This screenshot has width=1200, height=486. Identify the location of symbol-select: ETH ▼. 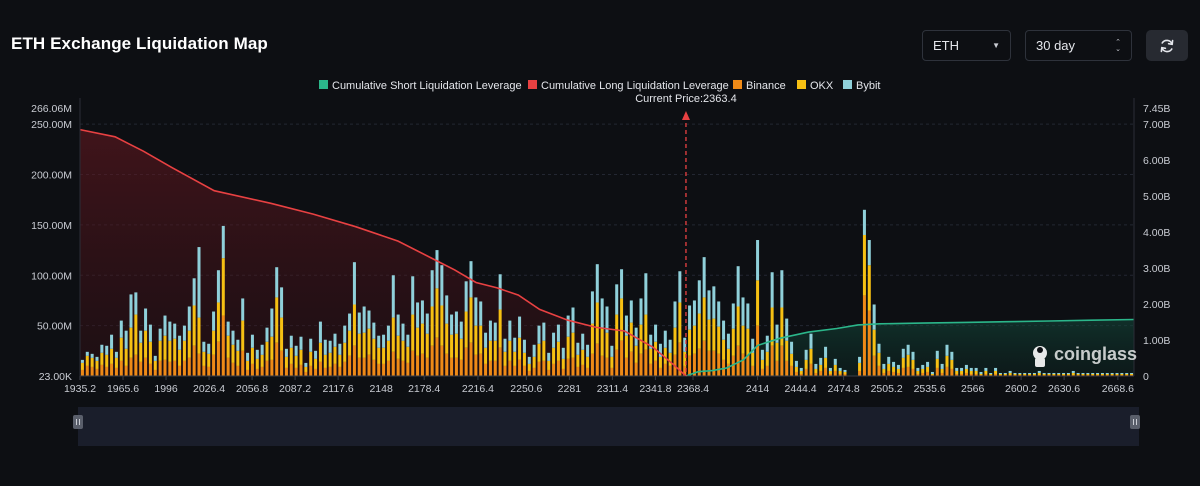
(966, 45).